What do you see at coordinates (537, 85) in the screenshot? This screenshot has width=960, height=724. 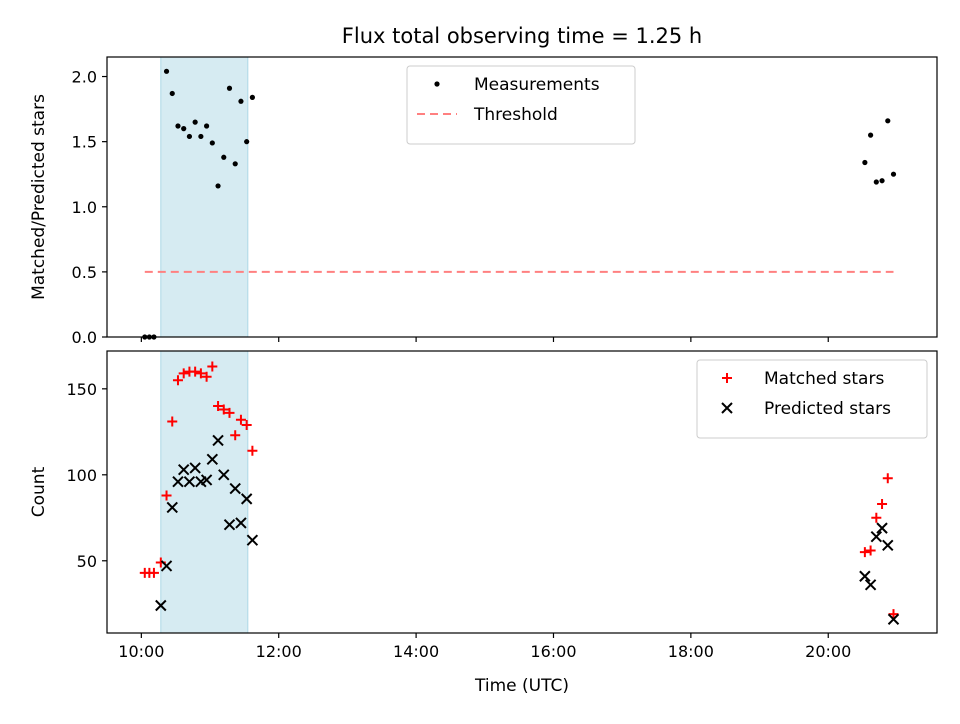 I see `legend-label: Measurements` at bounding box center [537, 85].